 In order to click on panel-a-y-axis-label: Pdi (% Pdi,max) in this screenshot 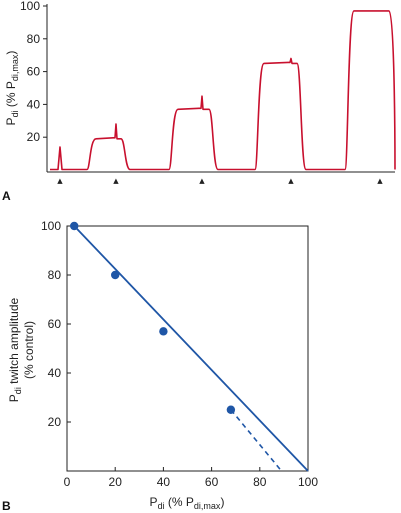, I will do `click(12, 88)`.